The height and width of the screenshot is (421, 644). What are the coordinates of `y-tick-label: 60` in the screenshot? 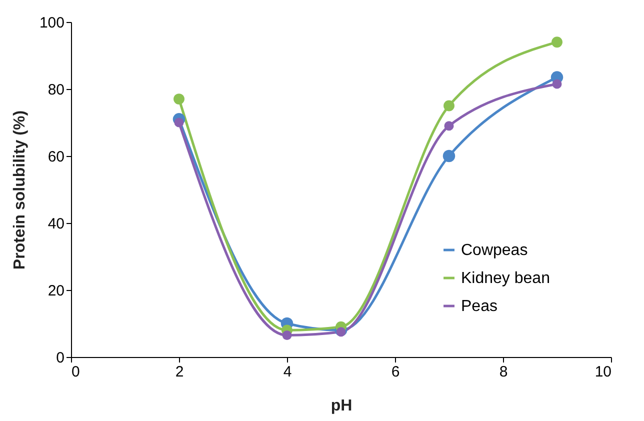 It's located at (56, 157).